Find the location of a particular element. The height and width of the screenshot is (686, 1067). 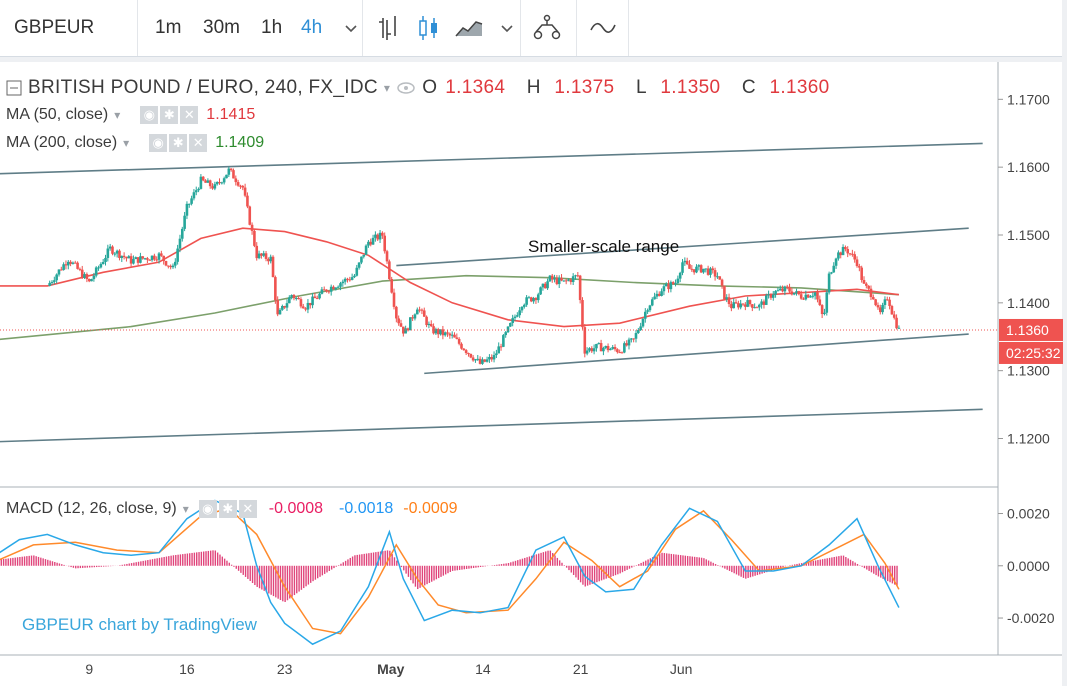

settings-gear-icon: ✱ is located at coordinates (178, 143).